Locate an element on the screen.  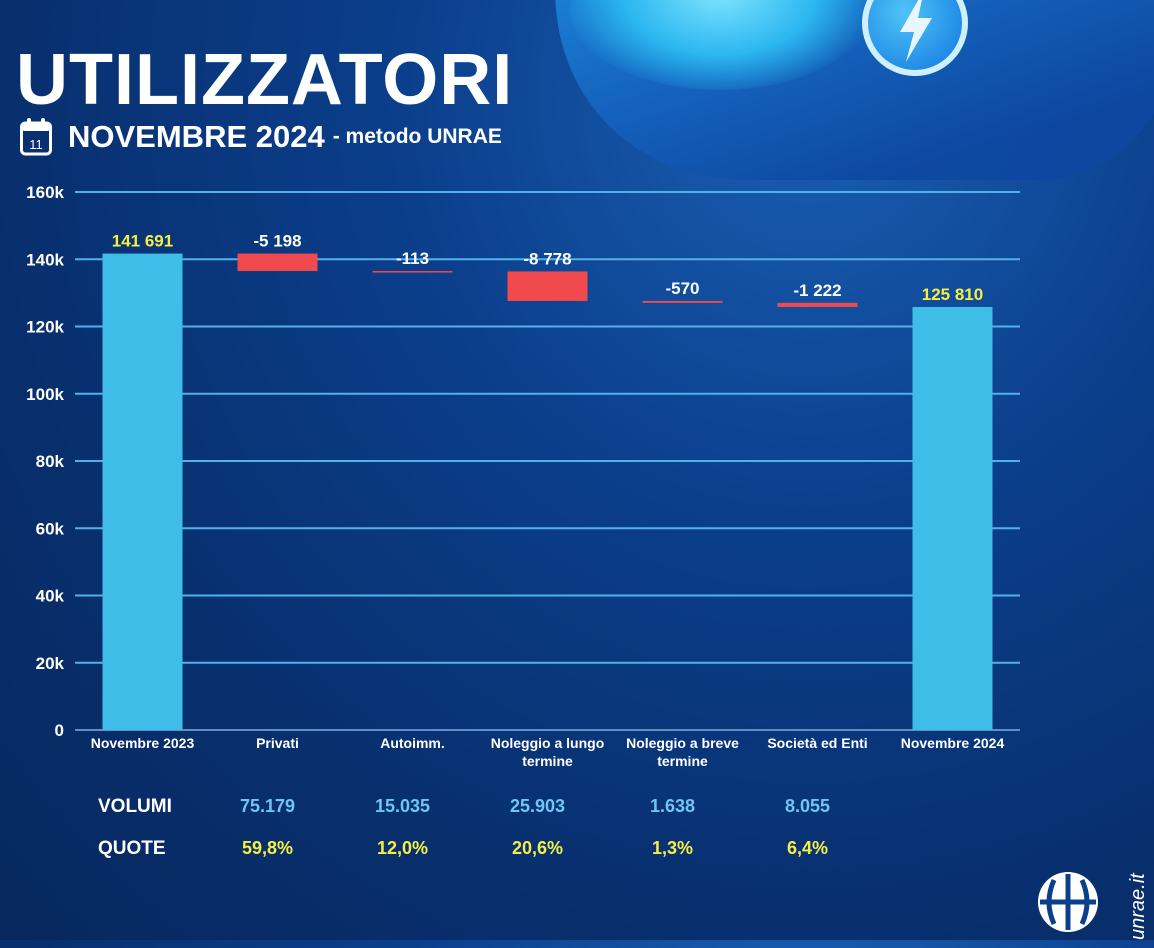
y-tick-label: 160k is located at coordinates (45, 192).